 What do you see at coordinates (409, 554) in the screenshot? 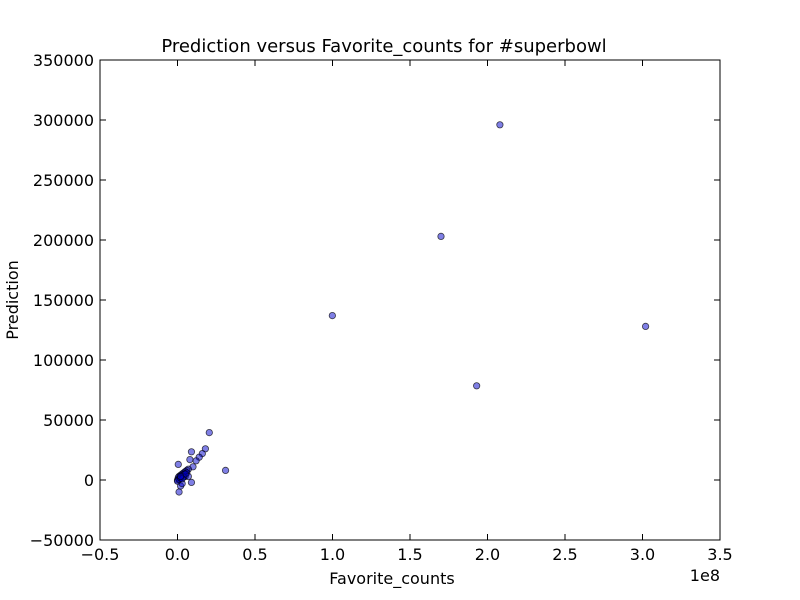
I see `x-tick-label: 1.5` at bounding box center [409, 554].